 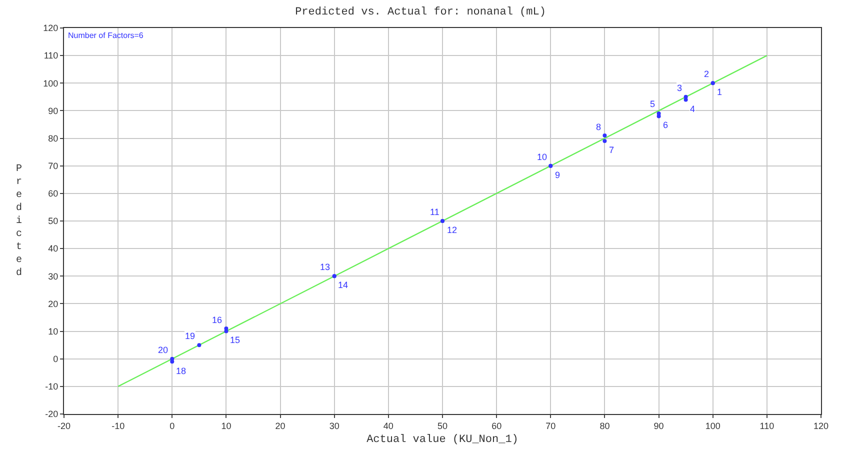 What do you see at coordinates (659, 425) in the screenshot?
I see `x-tick-label: 90` at bounding box center [659, 425].